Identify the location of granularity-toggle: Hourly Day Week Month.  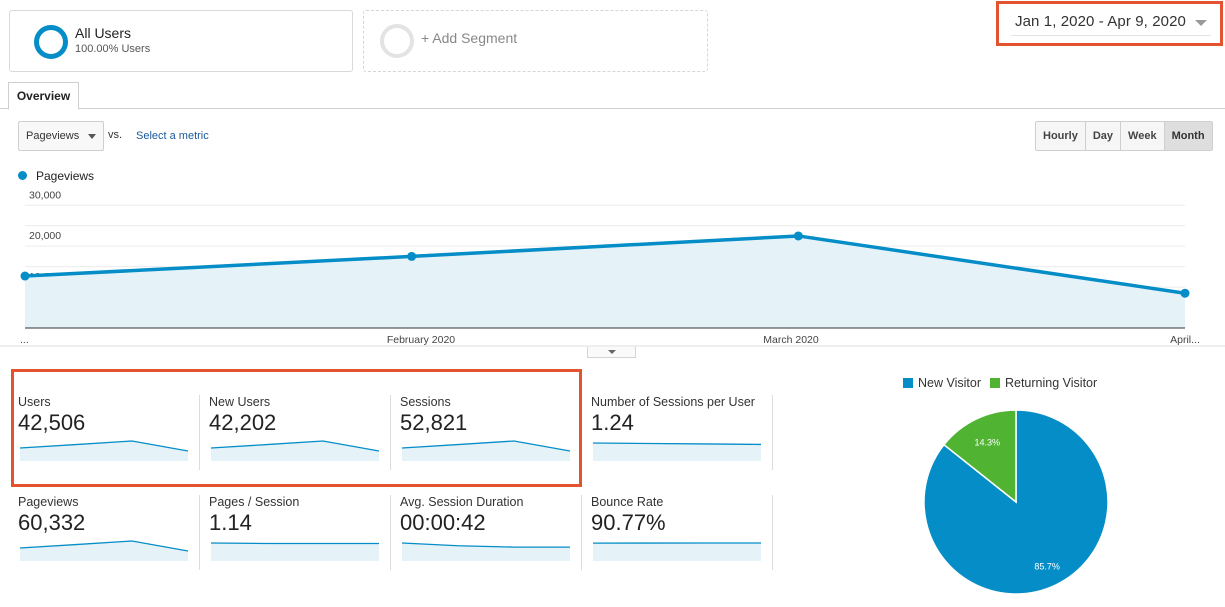
(1124, 136).